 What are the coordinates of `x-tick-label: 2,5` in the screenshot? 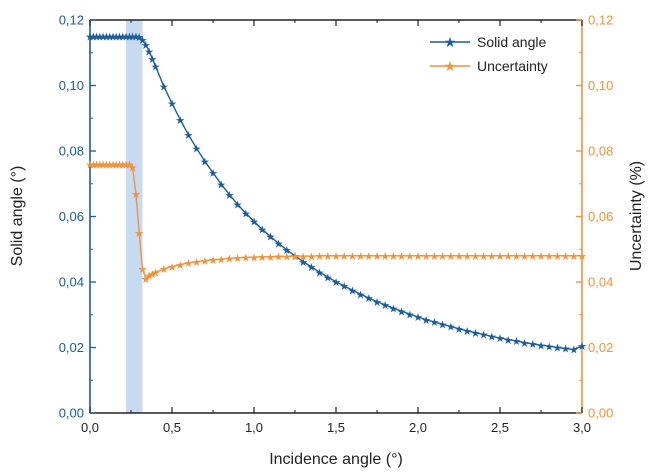 It's located at (500, 427).